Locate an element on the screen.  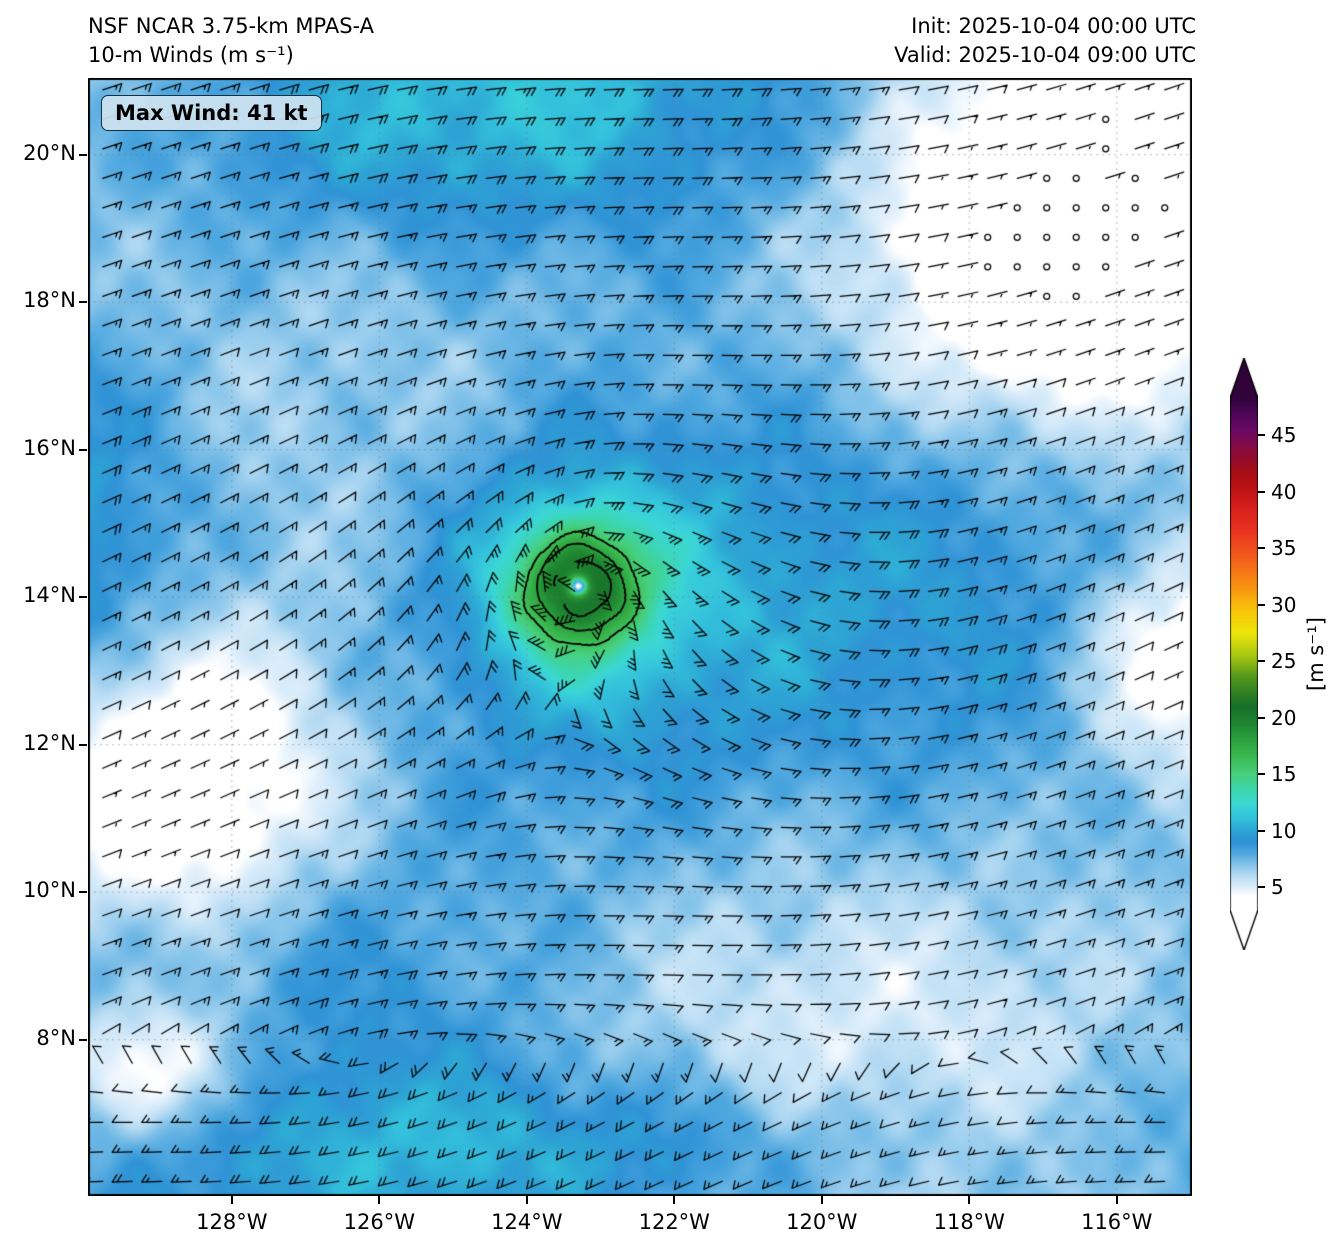
colorbar-tick-label: 25 is located at coordinates (1284, 661).